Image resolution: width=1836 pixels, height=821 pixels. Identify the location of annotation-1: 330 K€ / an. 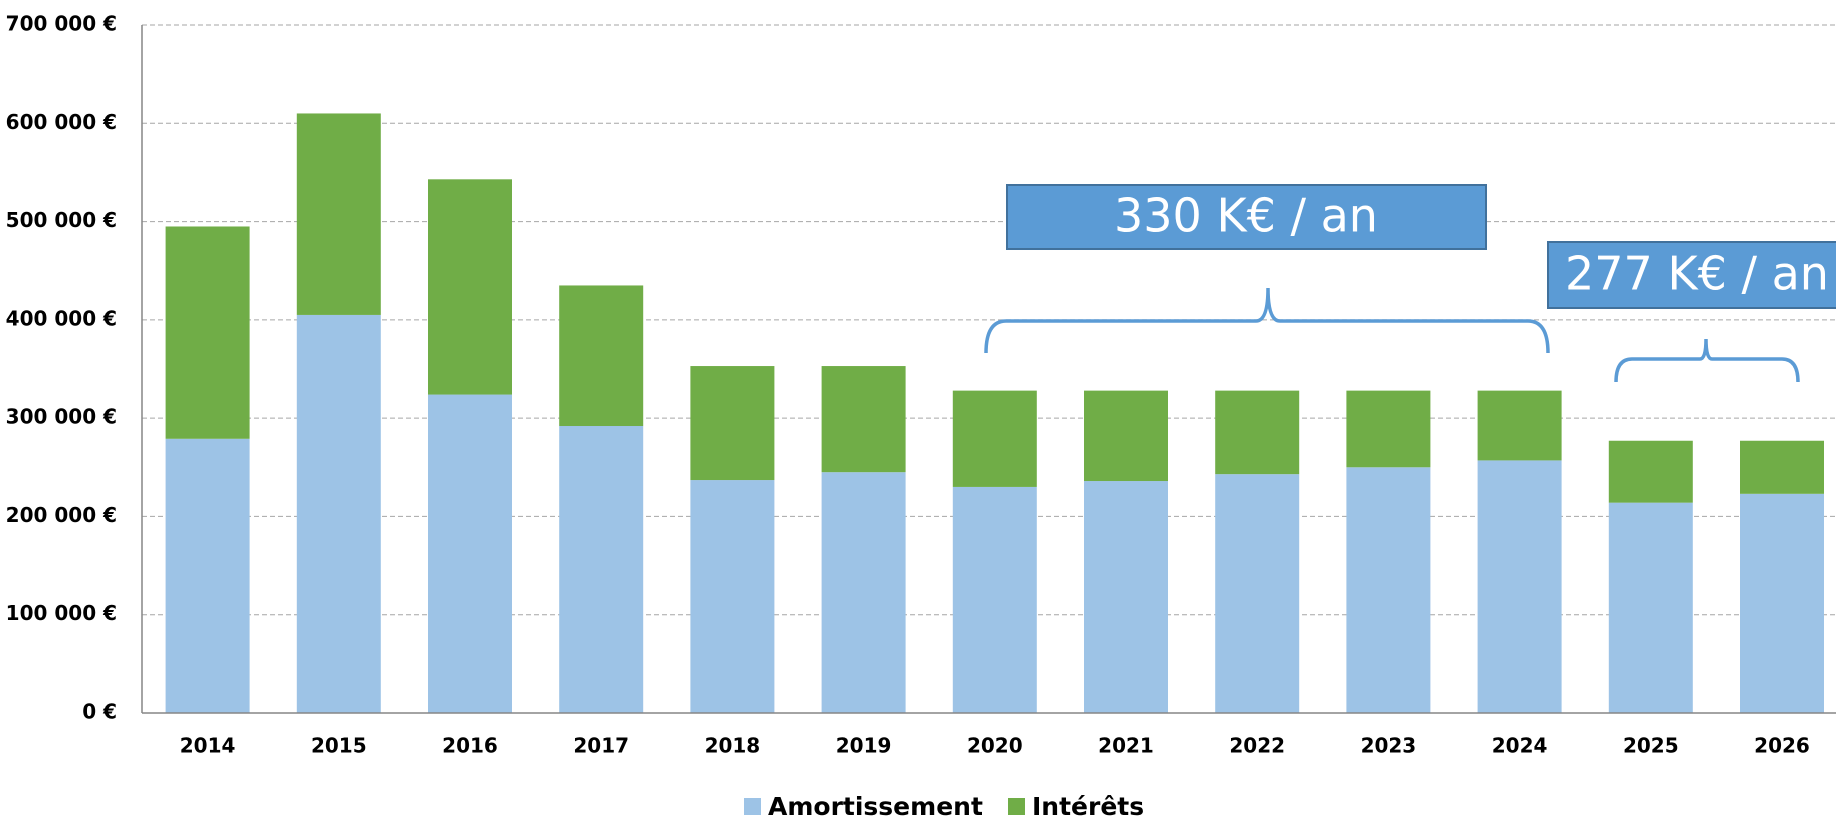
(1267, 269).